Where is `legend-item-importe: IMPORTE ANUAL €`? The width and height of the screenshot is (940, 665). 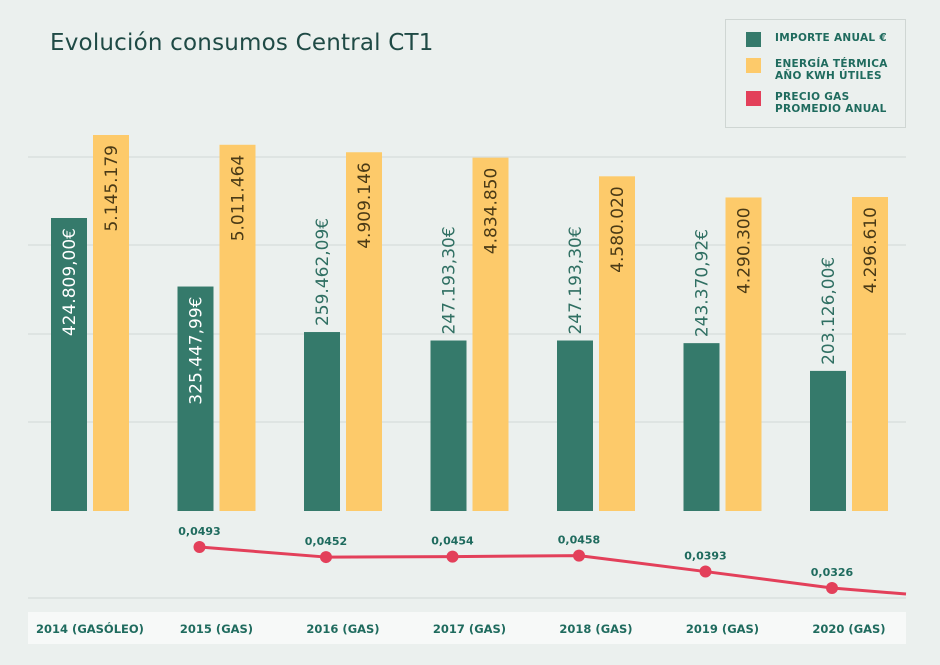
legend-item-importe: IMPORTE ANUAL € is located at coordinates (816, 39).